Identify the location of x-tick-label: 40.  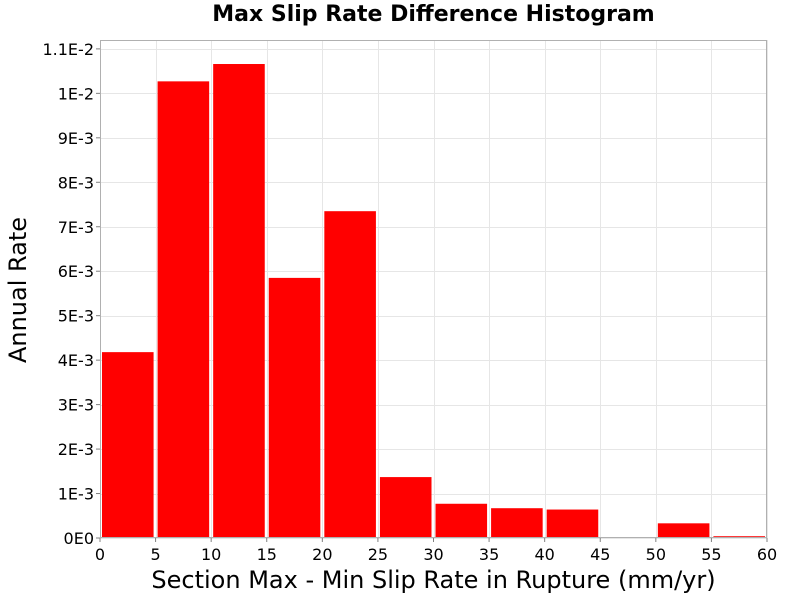
(544, 554).